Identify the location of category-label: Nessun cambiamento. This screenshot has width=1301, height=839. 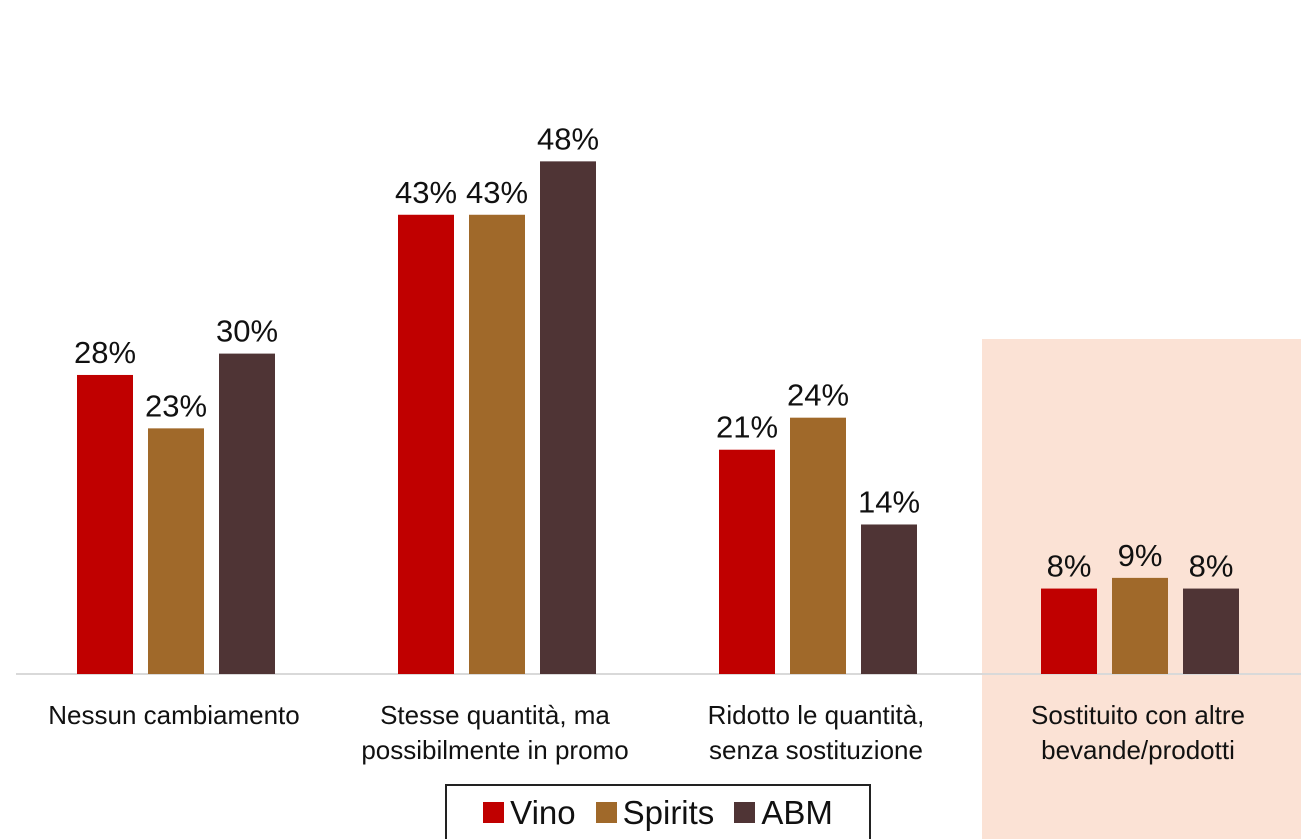
(173, 715).